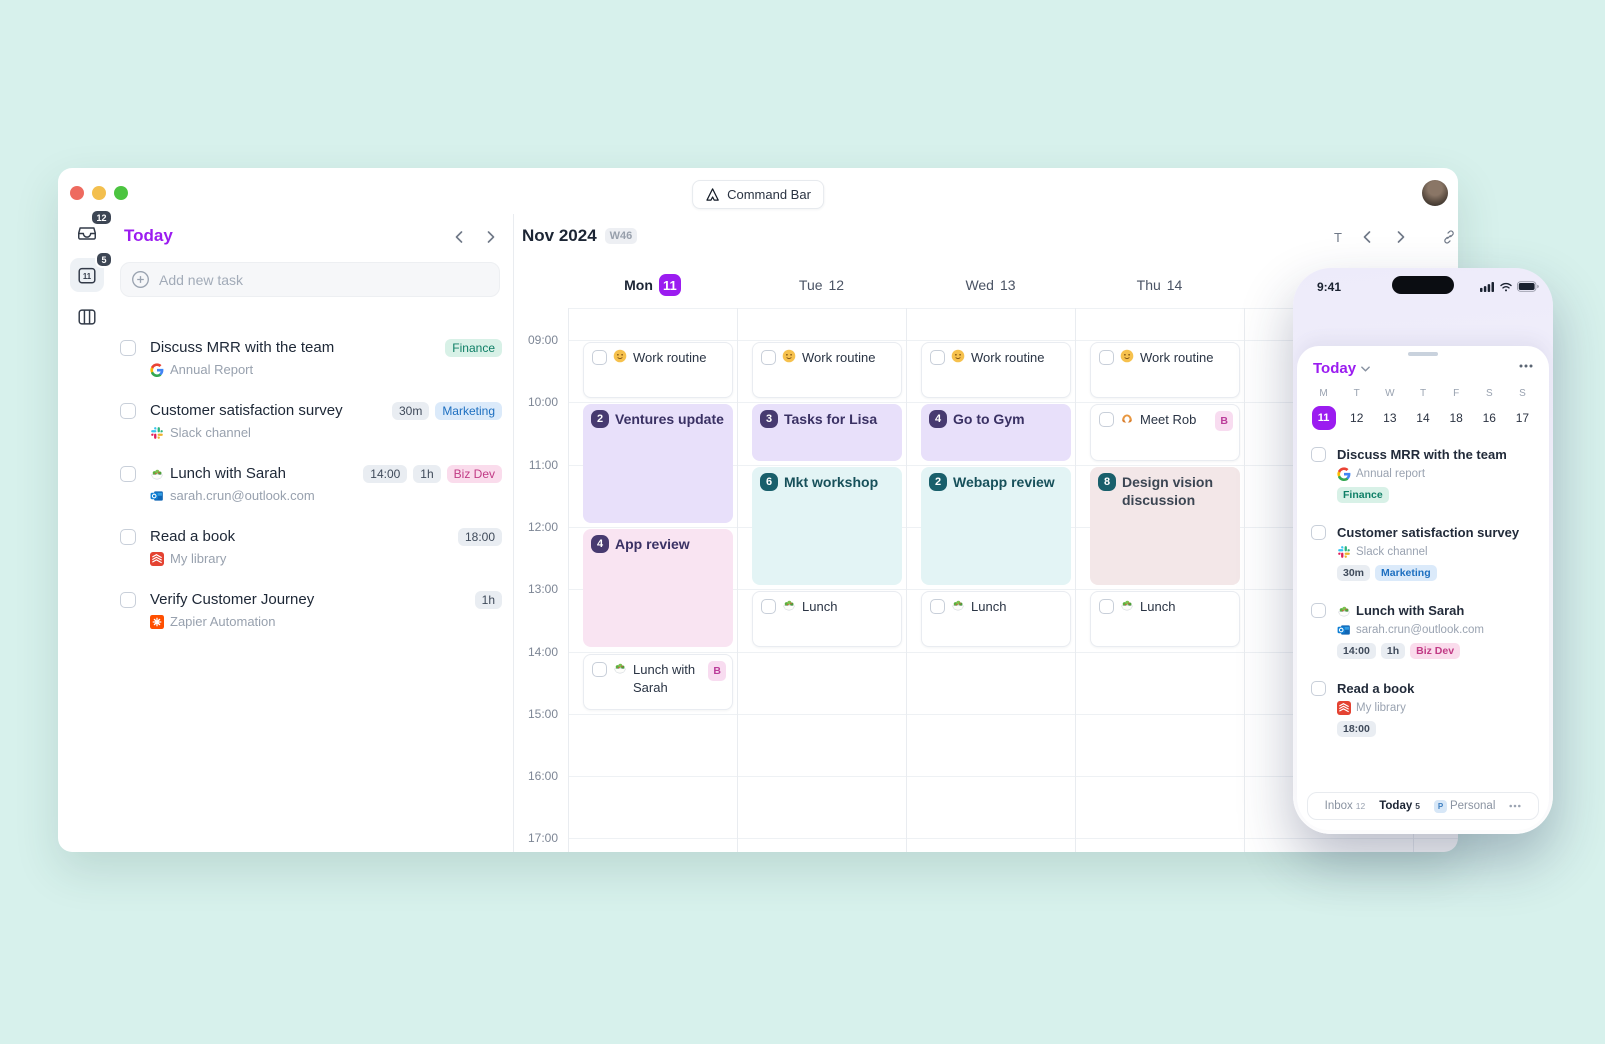 This screenshot has width=1605, height=1044. Describe the element at coordinates (87, 276) in the screenshot. I see `svg-text: 11` at that location.